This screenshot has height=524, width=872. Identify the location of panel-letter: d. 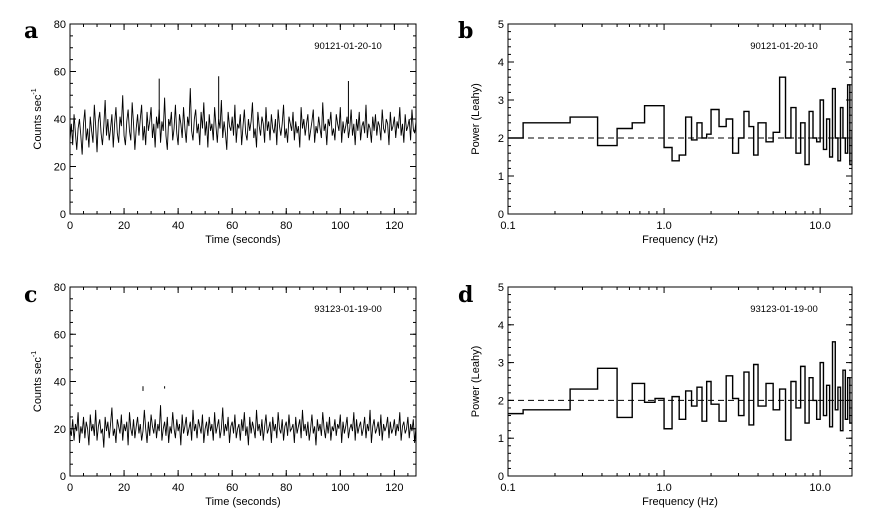
(465, 295).